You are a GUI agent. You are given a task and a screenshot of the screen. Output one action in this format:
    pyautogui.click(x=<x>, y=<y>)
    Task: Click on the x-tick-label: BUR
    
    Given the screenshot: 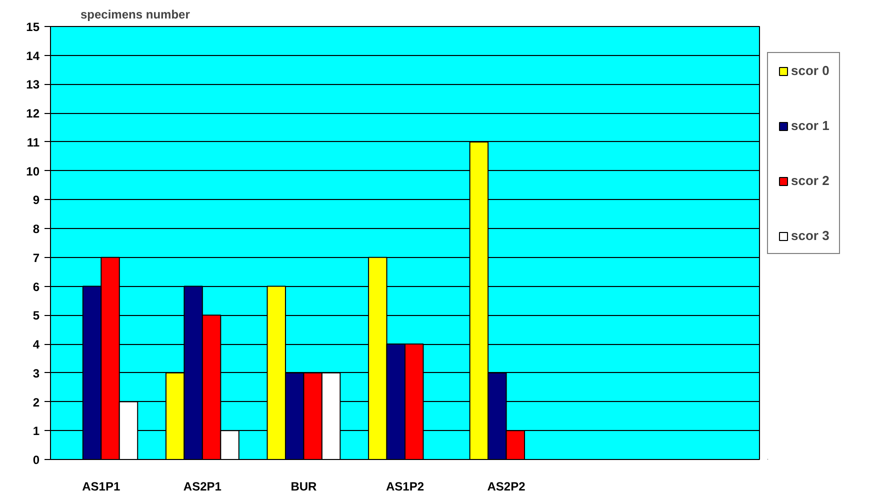 What is the action you would take?
    pyautogui.click(x=304, y=487)
    